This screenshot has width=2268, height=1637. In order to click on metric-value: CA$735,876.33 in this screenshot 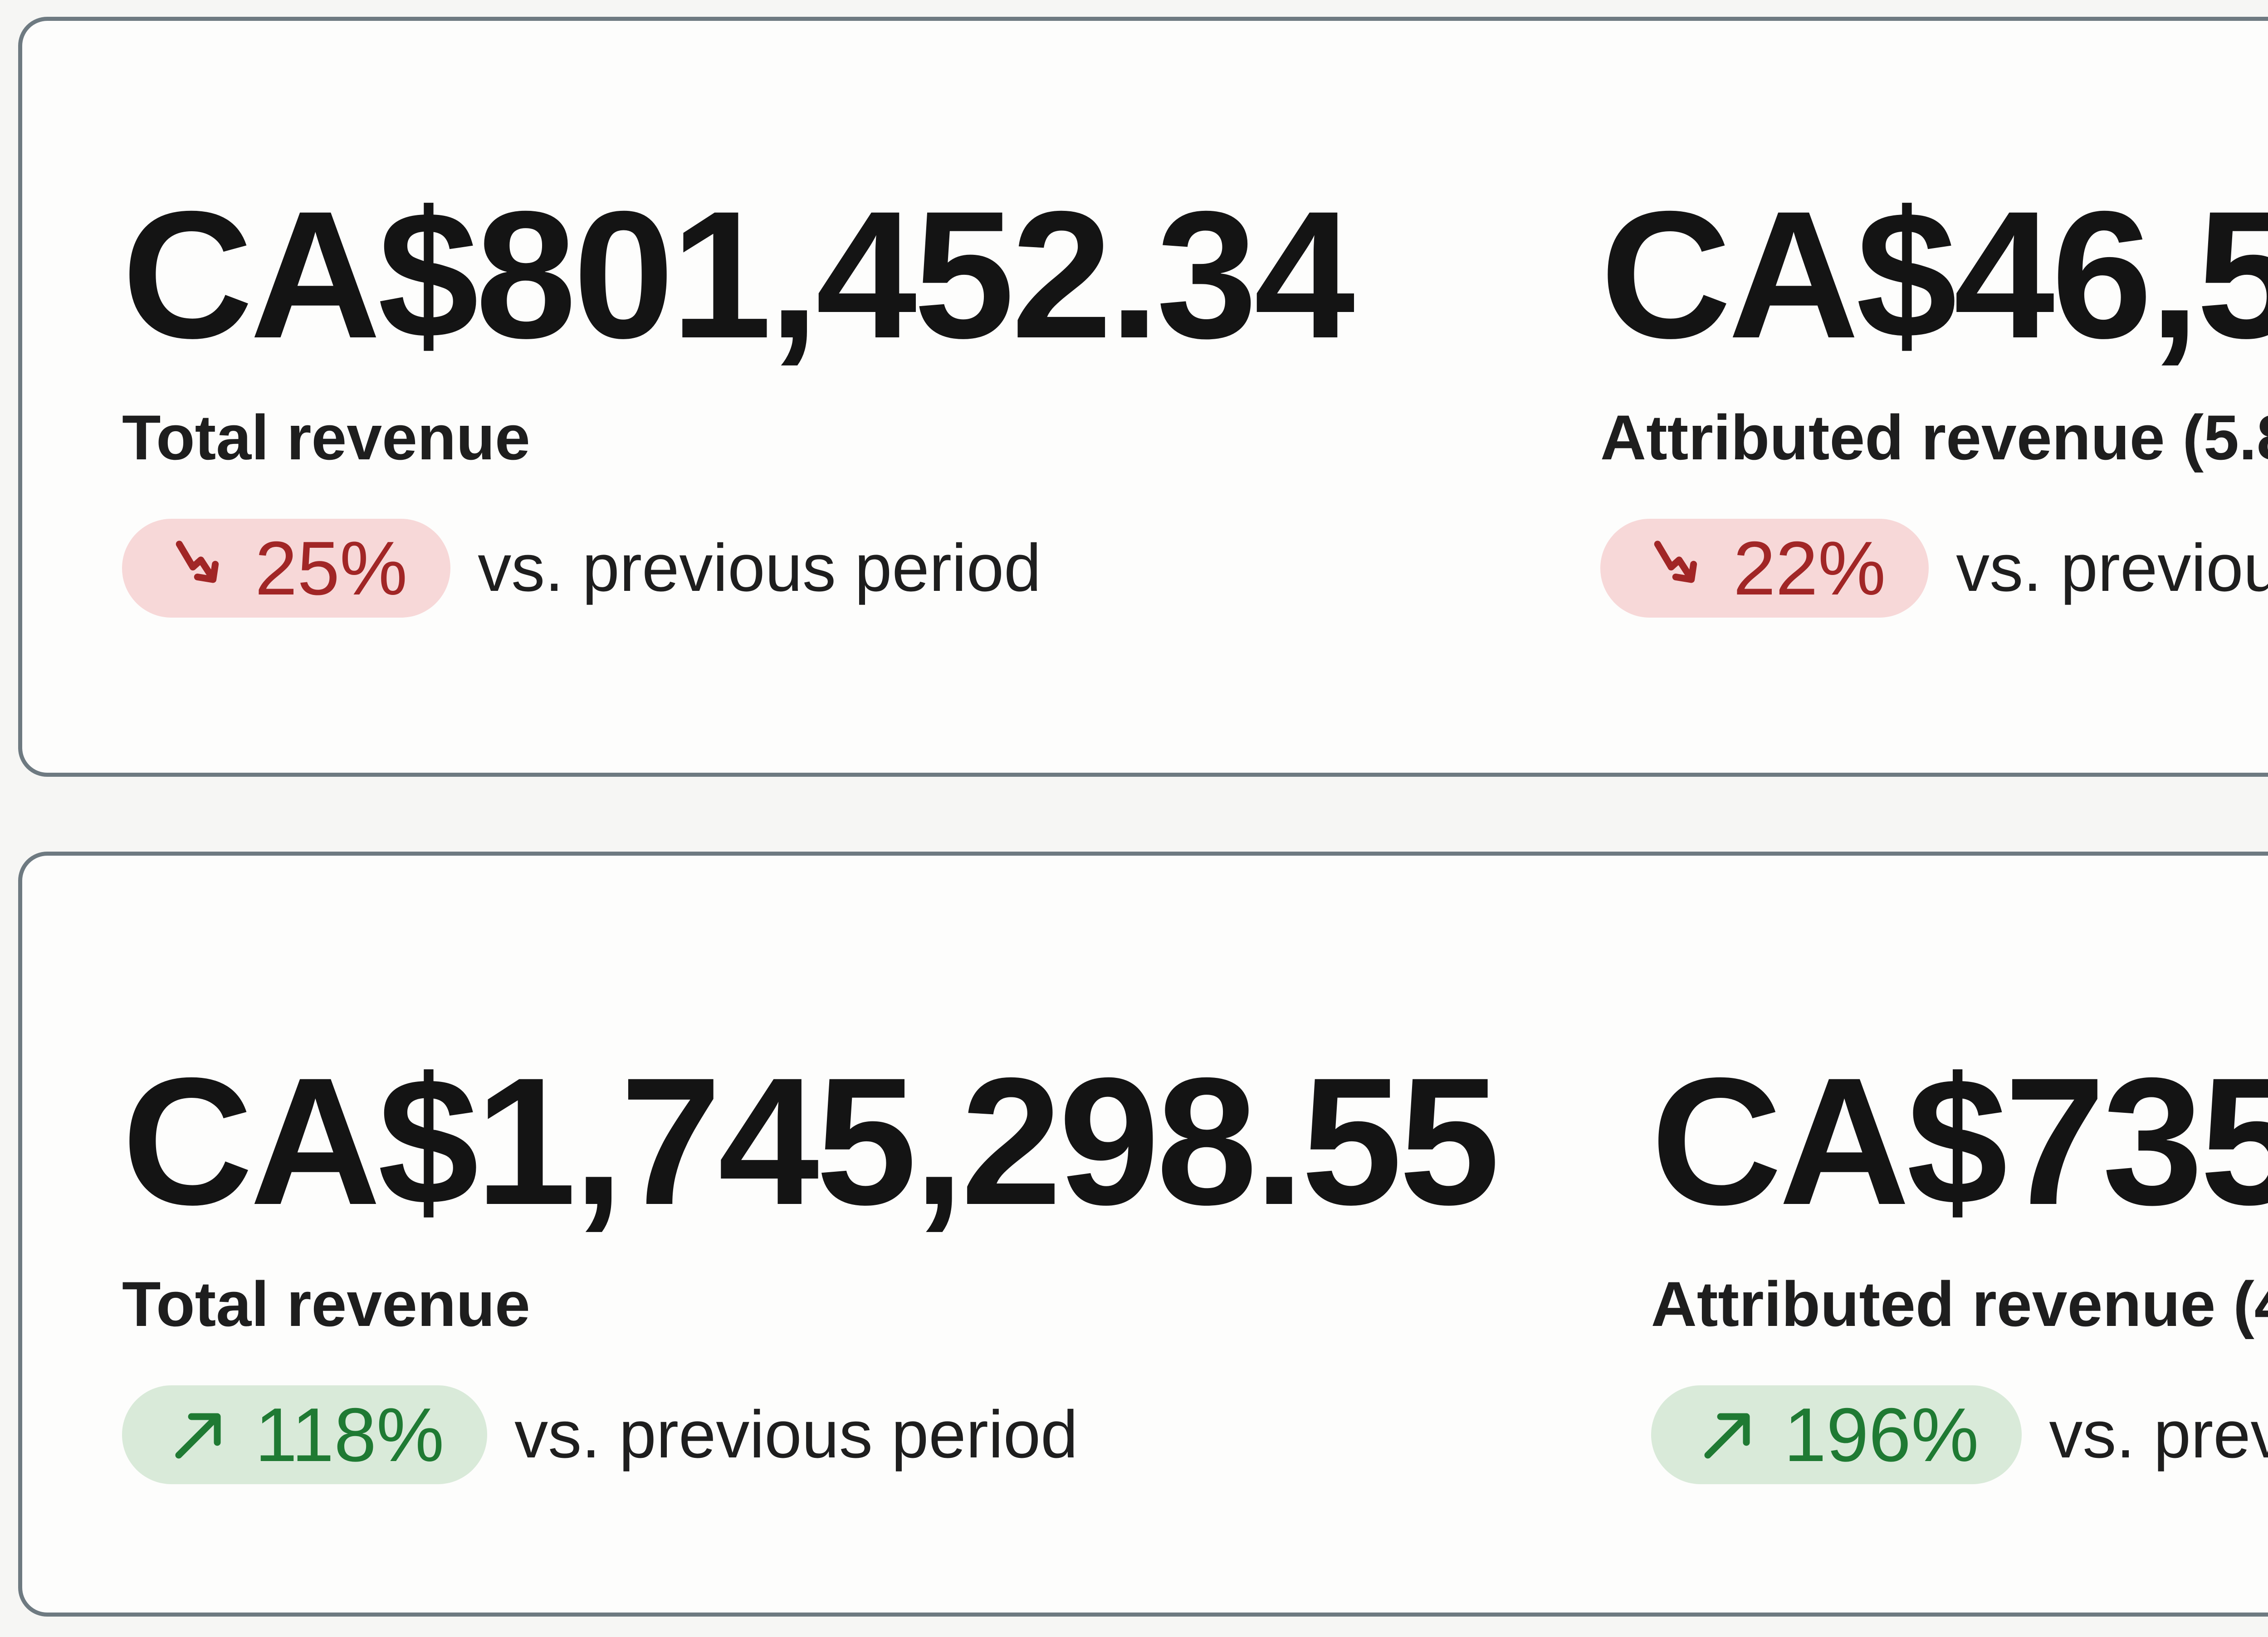, I will do `click(1959, 1141)`.